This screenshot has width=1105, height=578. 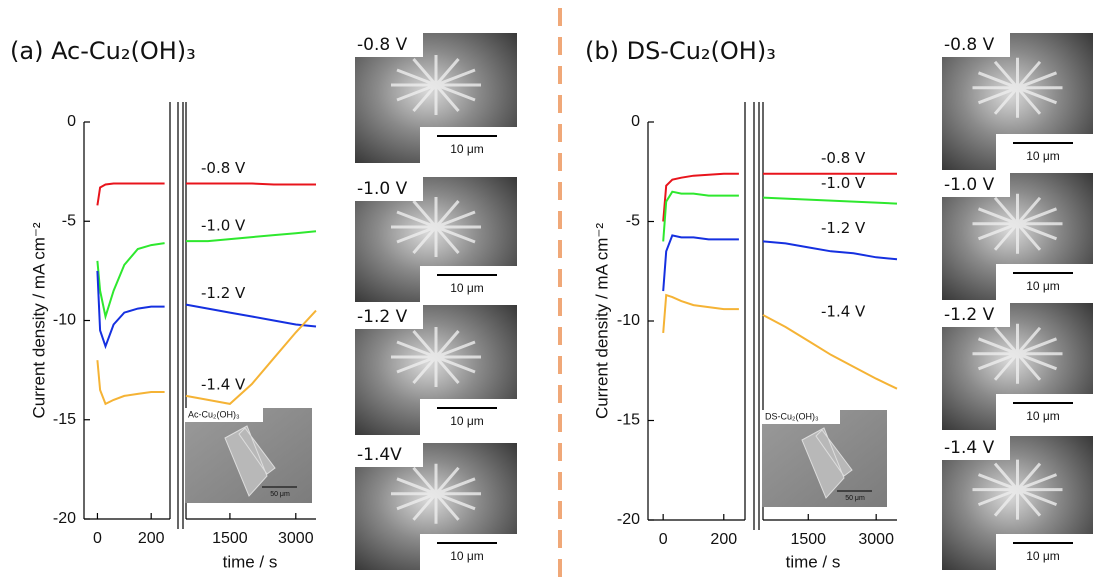 What do you see at coordinates (379, 455) in the screenshot?
I see `sem-label: -1.4V` at bounding box center [379, 455].